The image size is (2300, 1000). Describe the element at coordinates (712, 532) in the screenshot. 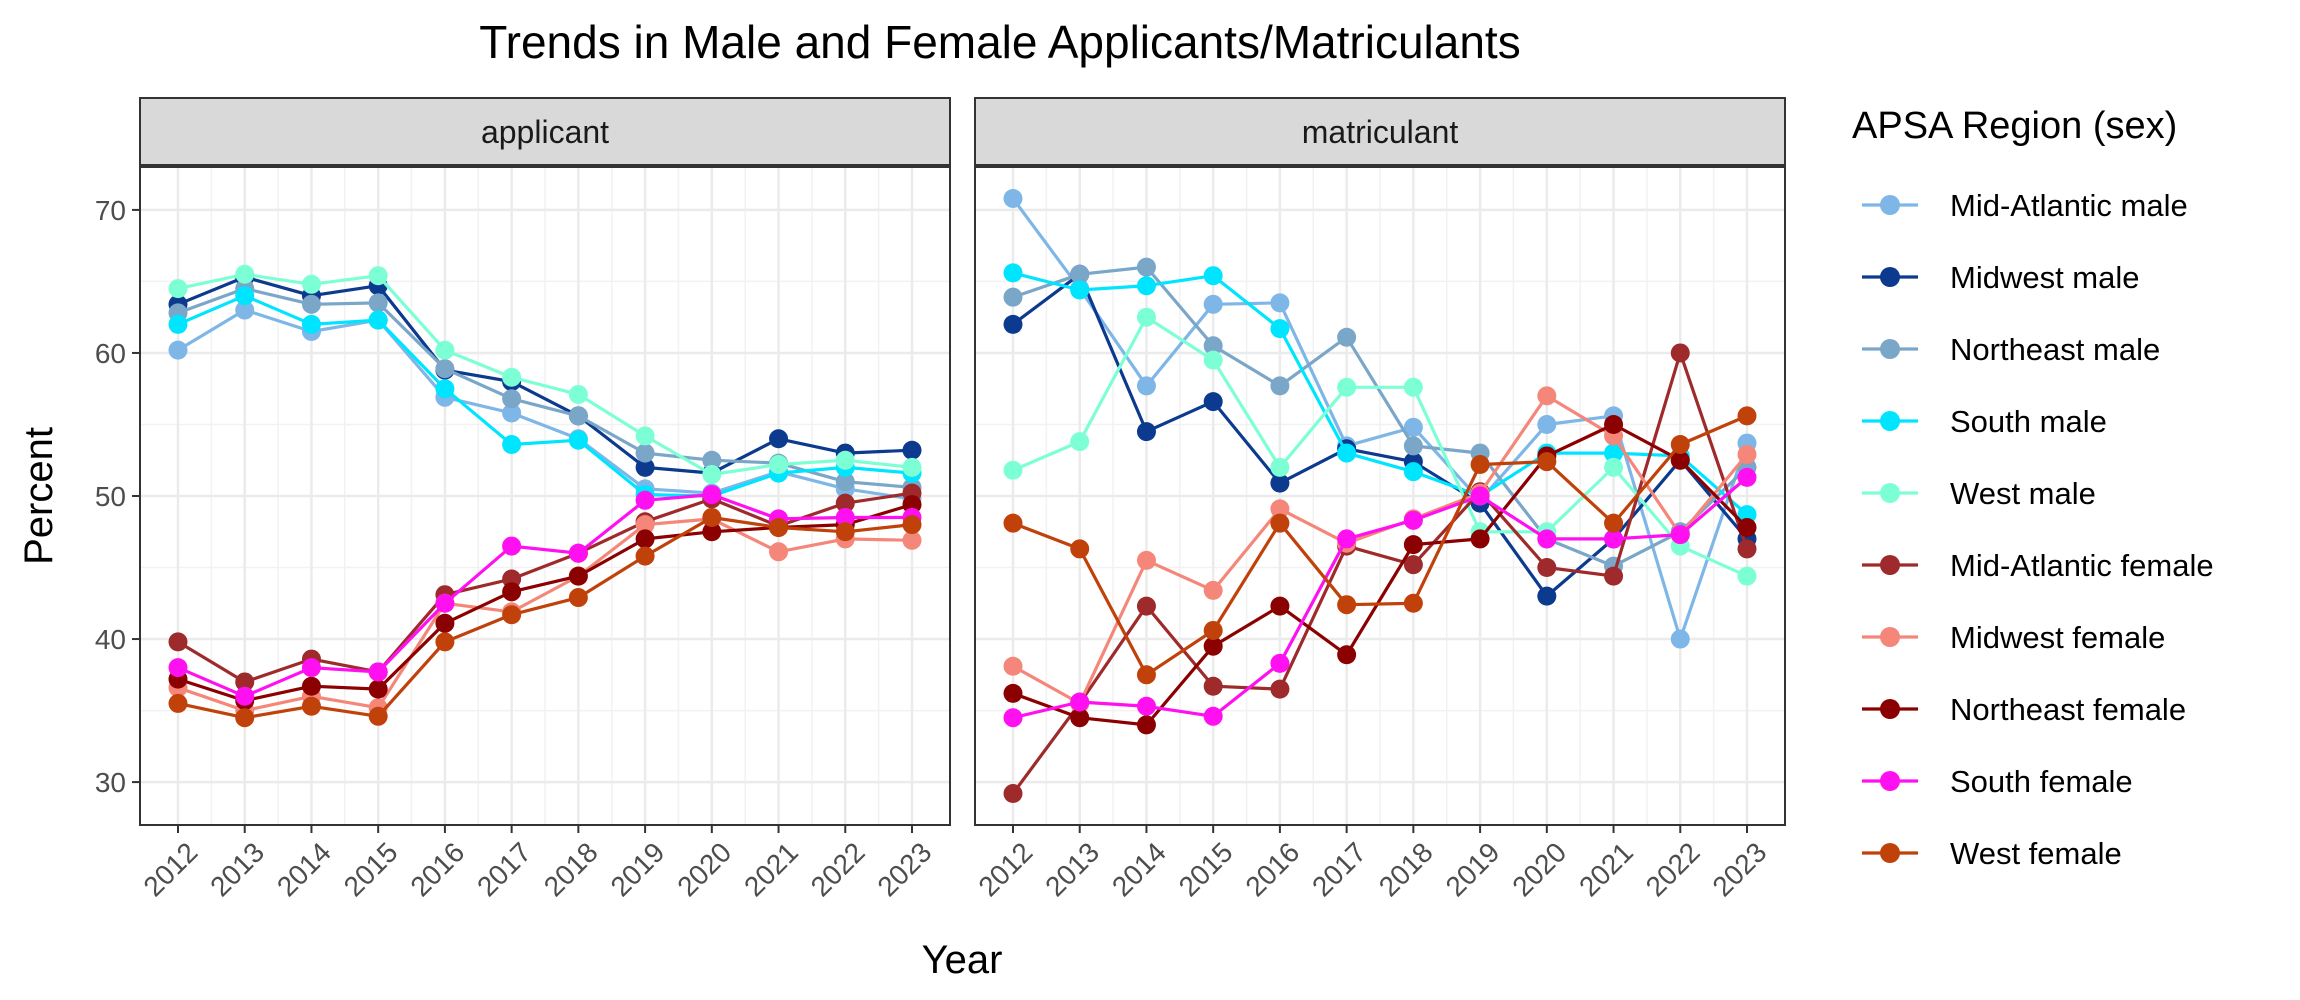

I see `applicant-series-northeast-female-point-2020` at that location.